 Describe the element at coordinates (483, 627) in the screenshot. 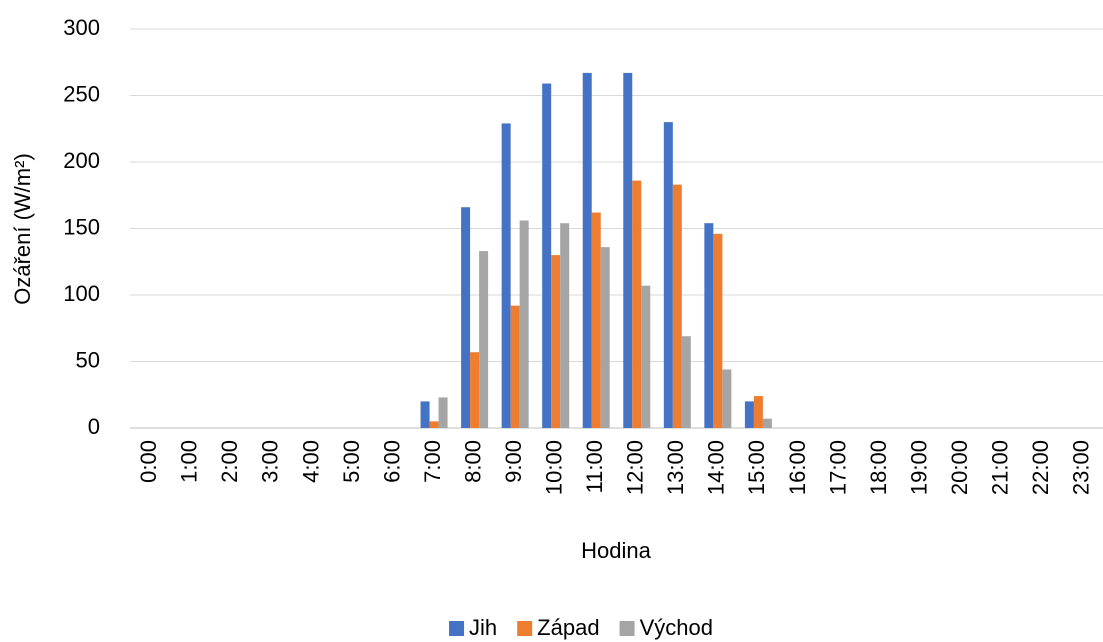

I see `legend-label: Jih` at that location.